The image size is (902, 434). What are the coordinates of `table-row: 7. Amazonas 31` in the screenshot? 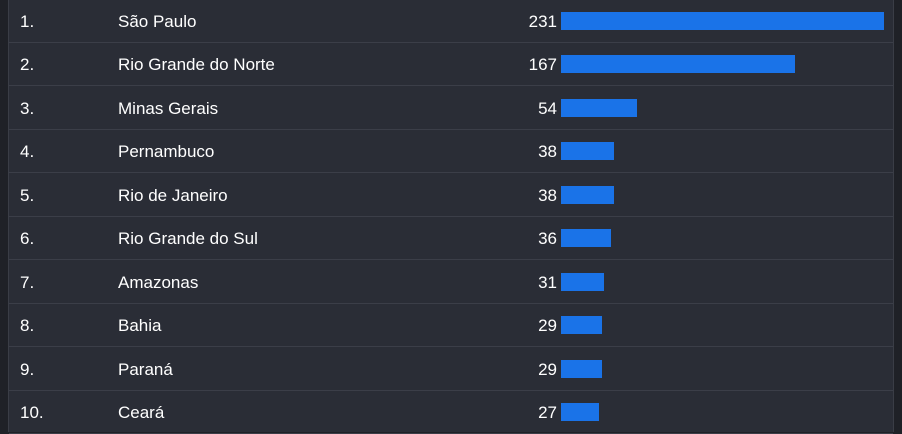 It's located at (451, 282).